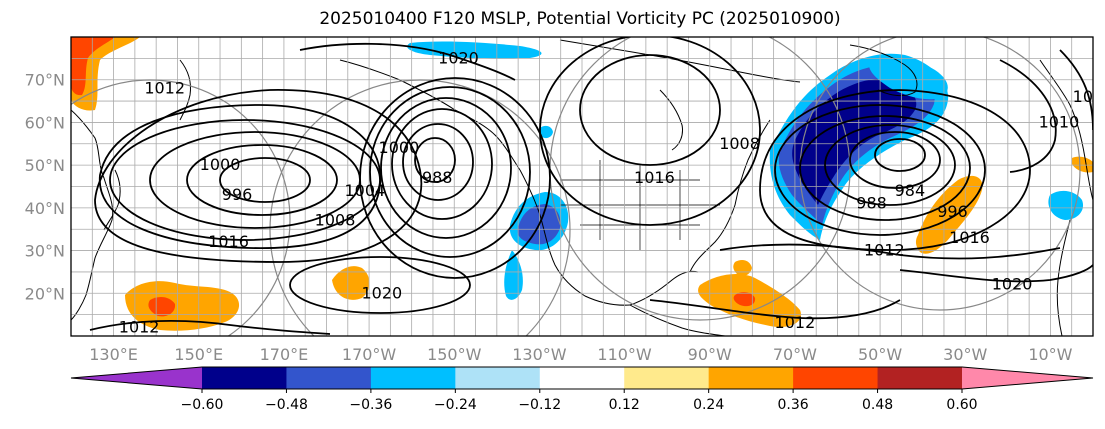 This screenshot has height=429, width=1105. I want to click on lat-label: 70°N, so click(45, 80).